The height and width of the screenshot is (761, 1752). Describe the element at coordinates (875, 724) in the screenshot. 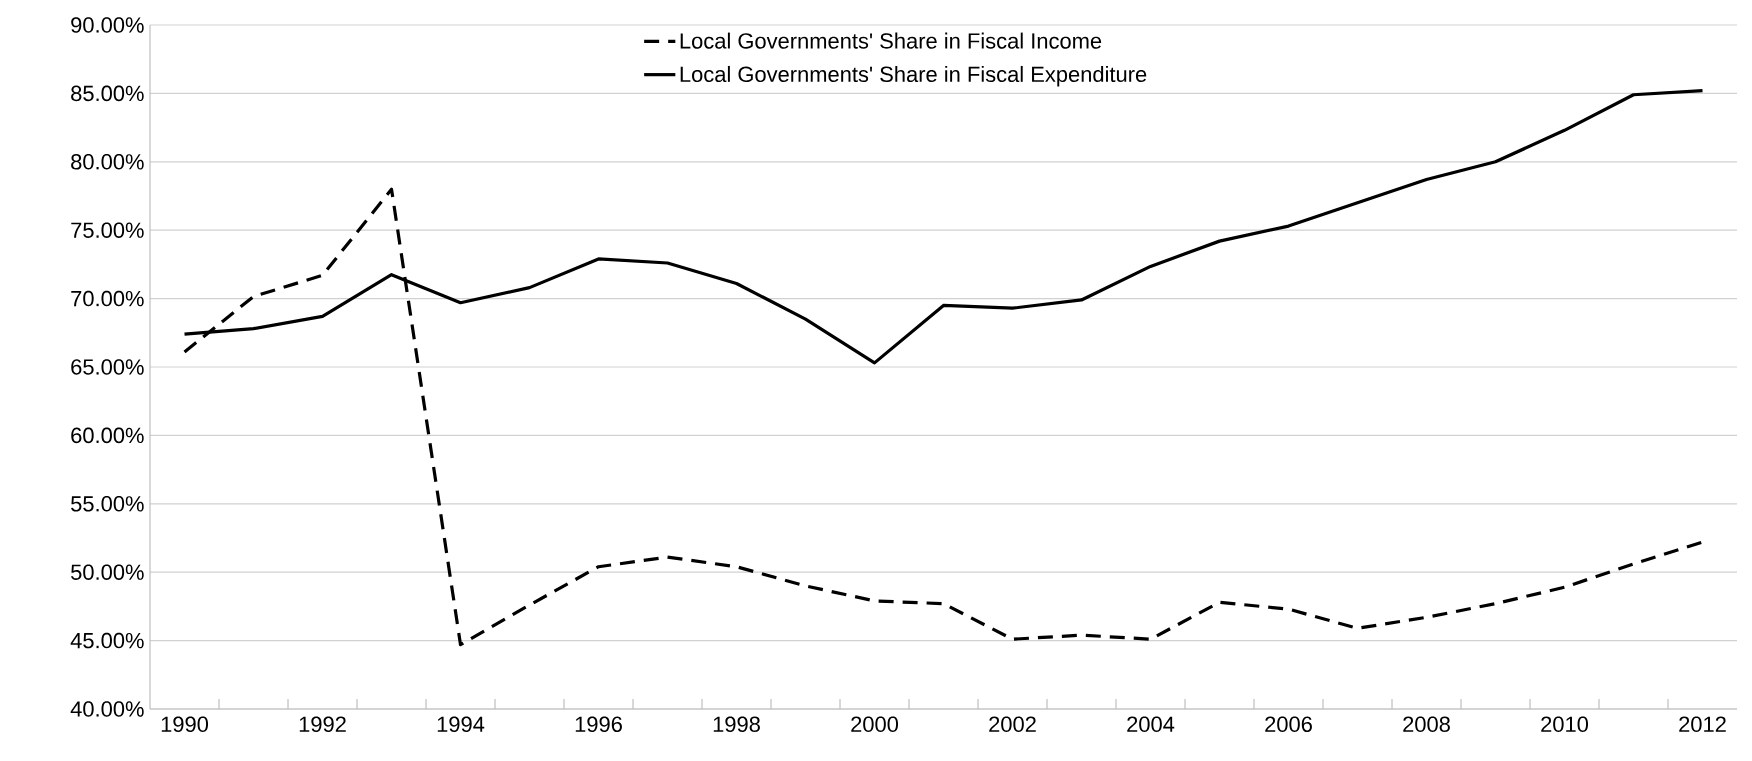

I see `x-tick-label: 2000` at that location.